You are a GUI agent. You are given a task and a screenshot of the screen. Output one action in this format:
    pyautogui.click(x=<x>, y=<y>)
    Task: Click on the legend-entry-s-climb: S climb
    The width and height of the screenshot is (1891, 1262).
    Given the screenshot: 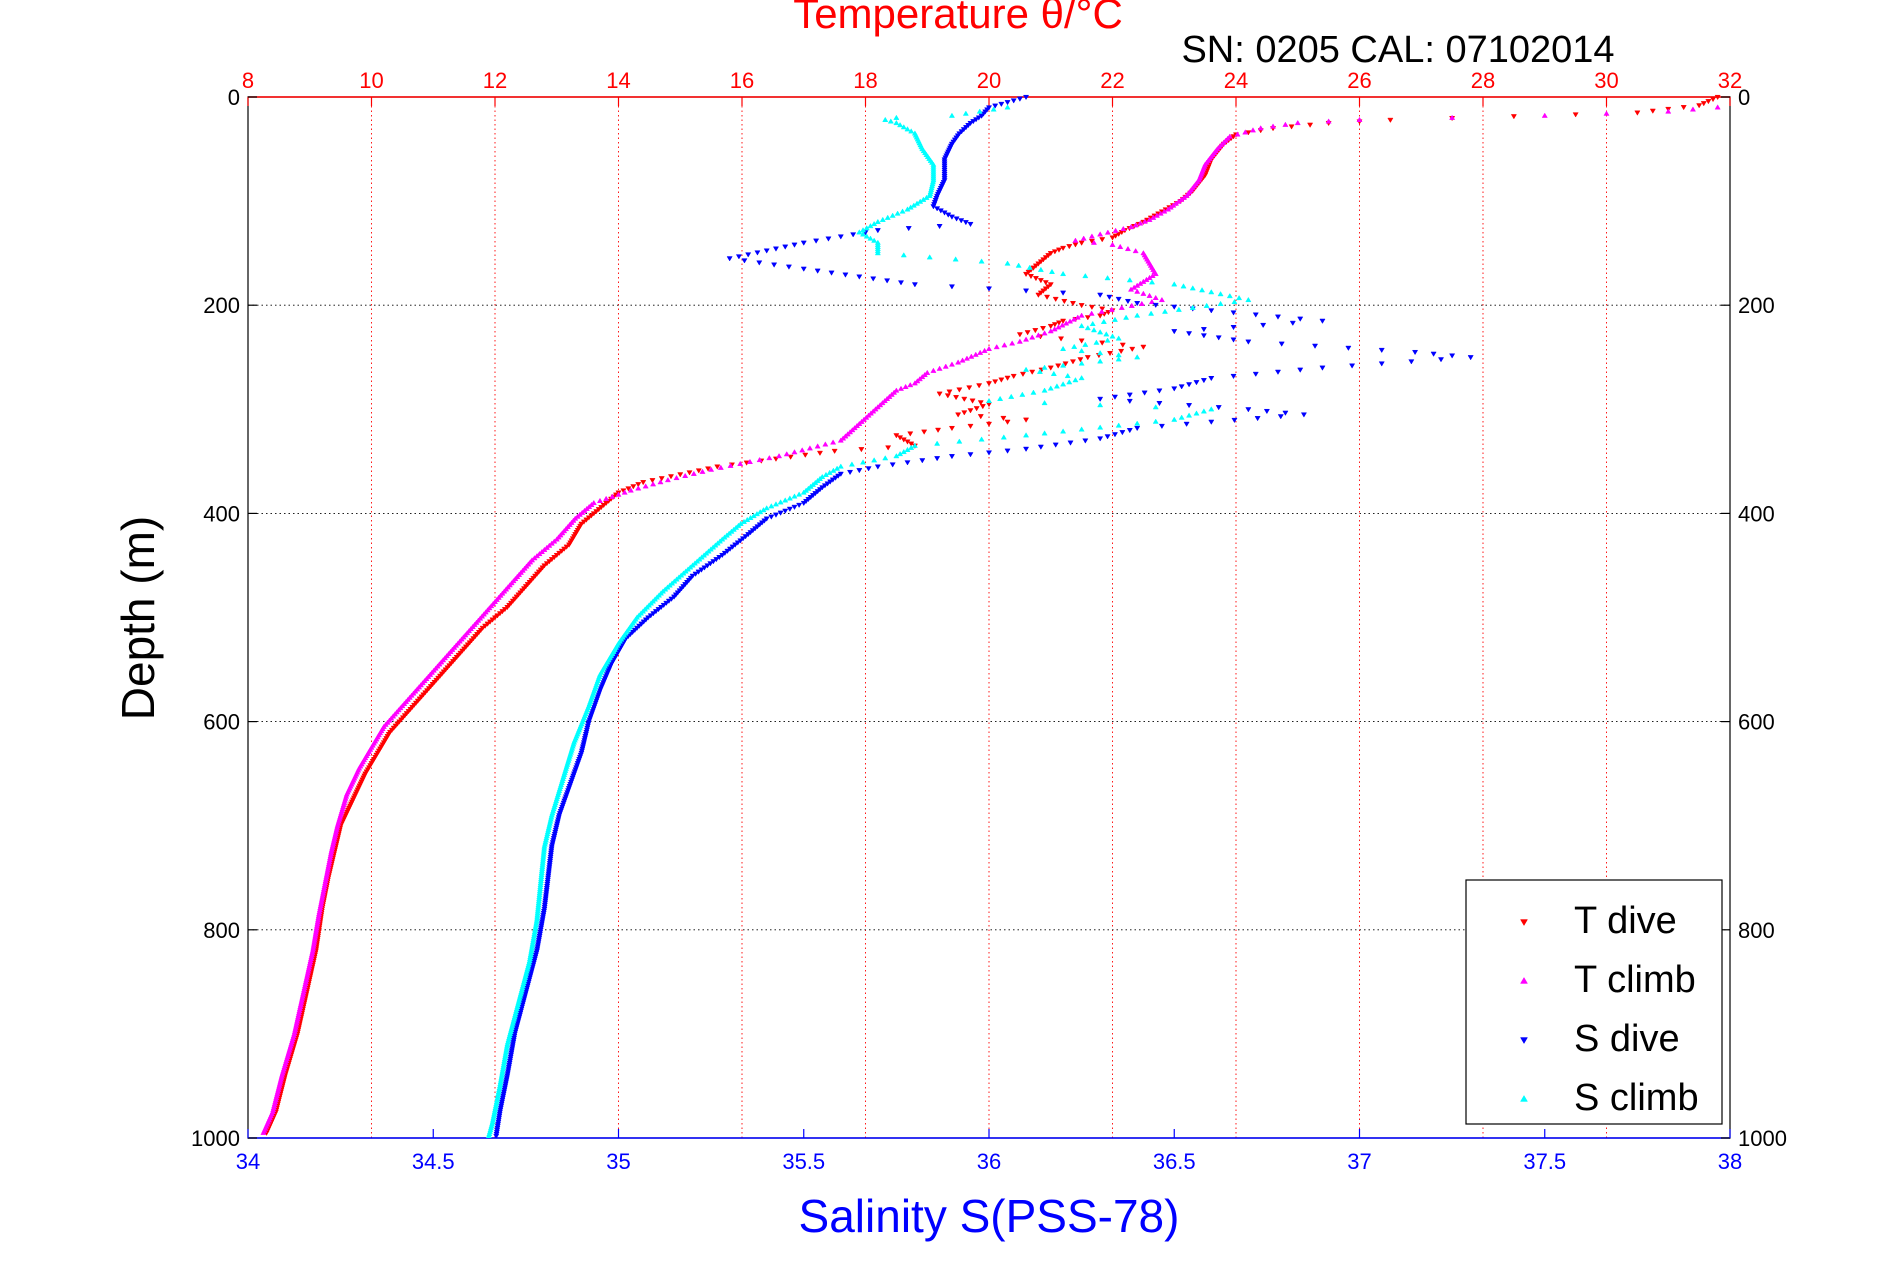 What is the action you would take?
    pyautogui.click(x=1609, y=1098)
    